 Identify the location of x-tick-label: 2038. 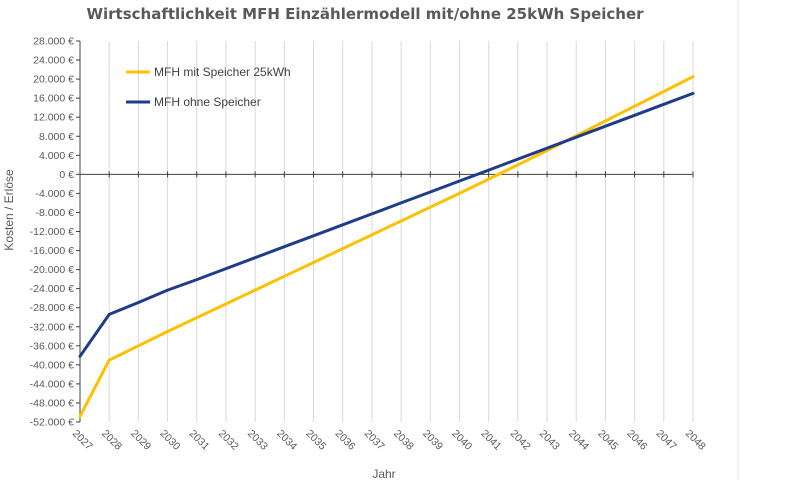
(403, 440).